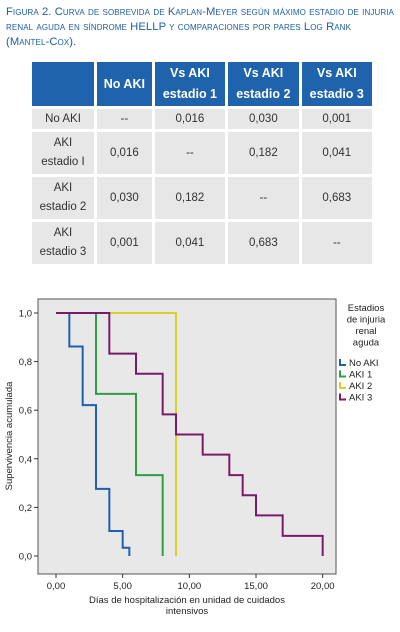 The width and height of the screenshot is (400, 632). Describe the element at coordinates (366, 320) in the screenshot. I see `legend-title-line: de injuria` at that location.